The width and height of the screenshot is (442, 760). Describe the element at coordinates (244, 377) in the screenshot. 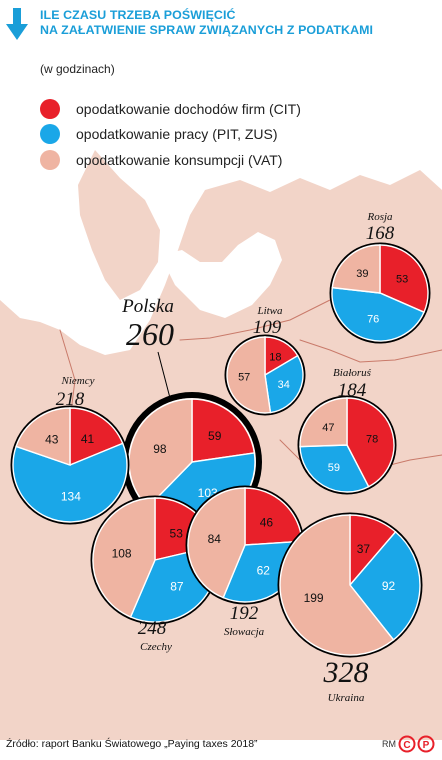

I see `data-label-litwa-vat: 57` at that location.